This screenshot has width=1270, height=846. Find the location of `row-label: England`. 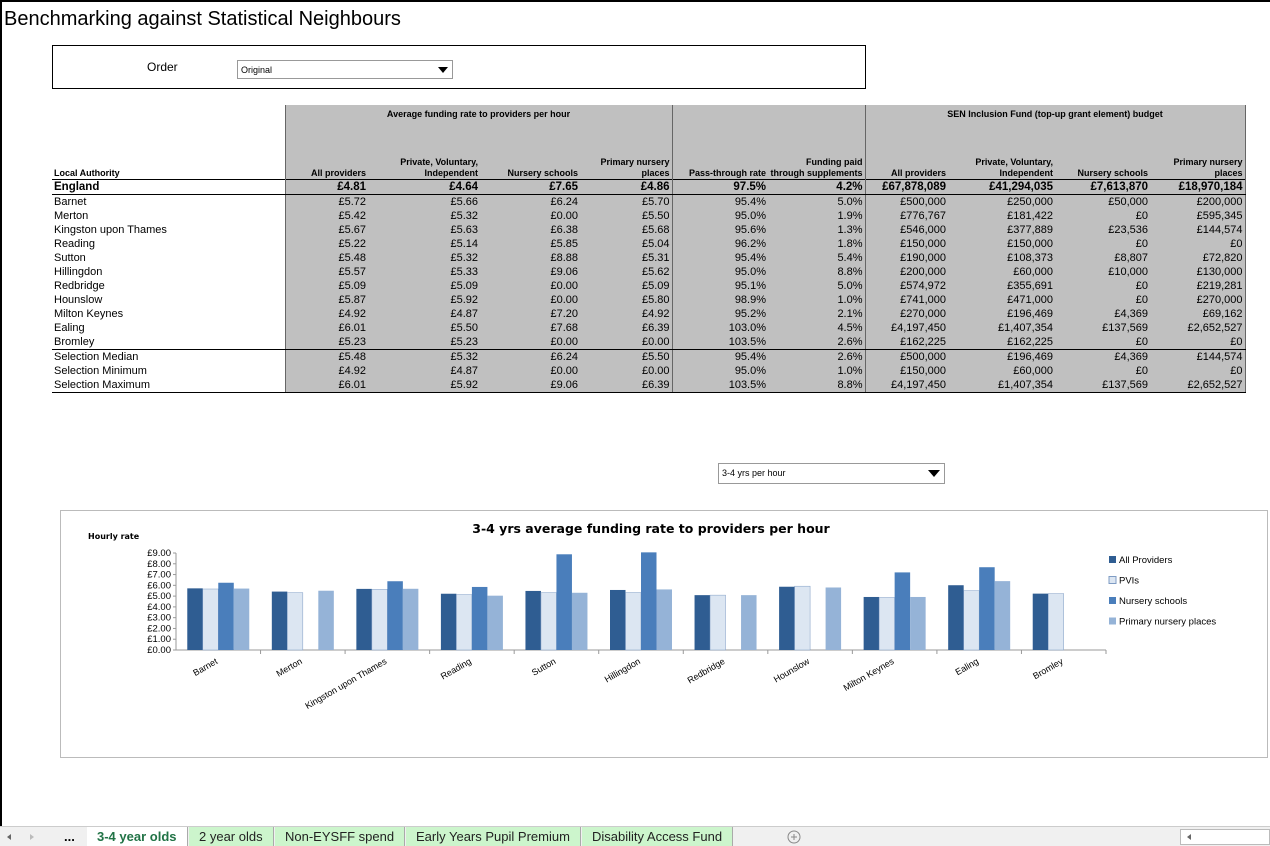

row-label: England is located at coordinates (168, 187).